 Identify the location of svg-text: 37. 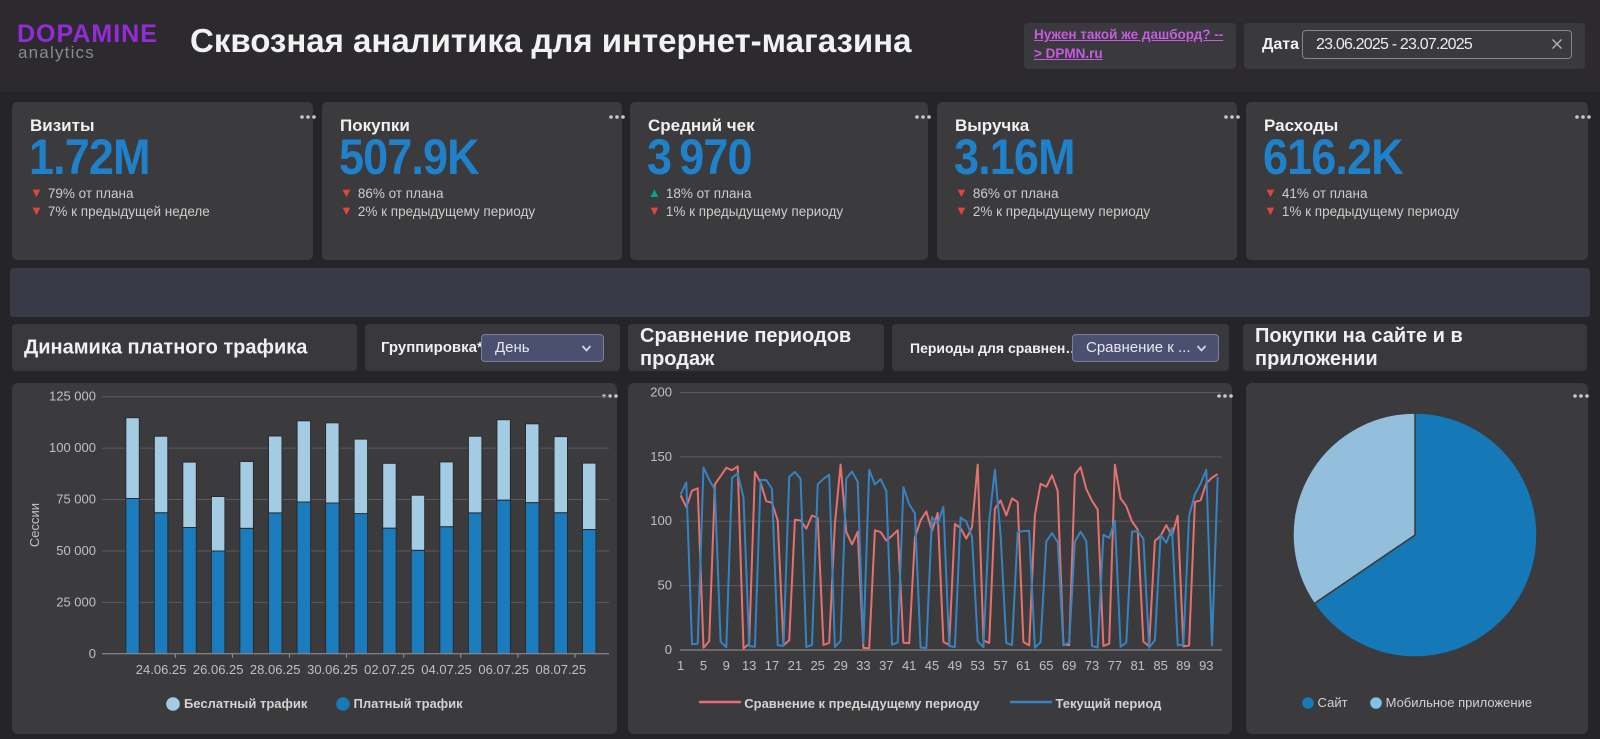
(886, 665).